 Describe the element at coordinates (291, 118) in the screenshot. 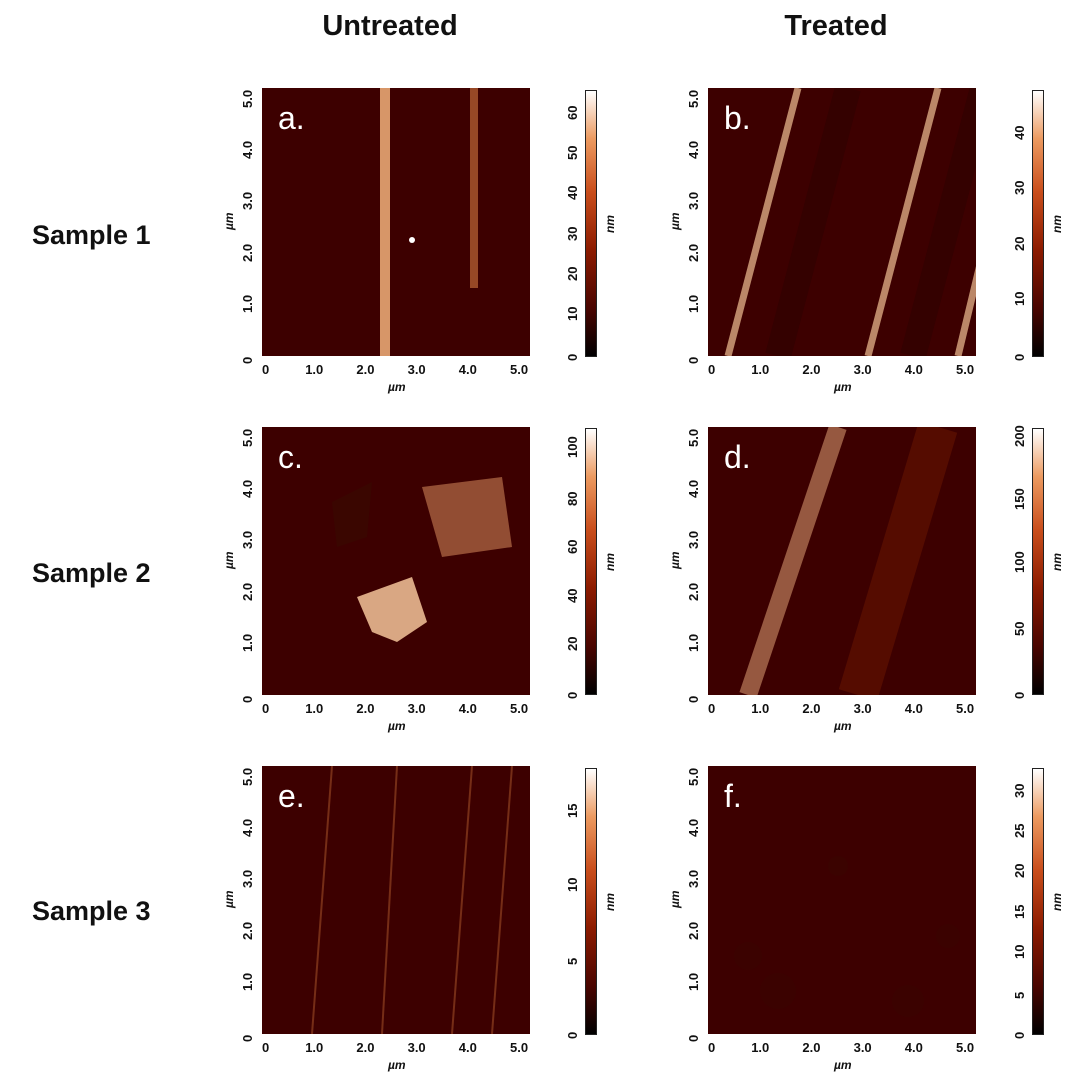

I see `panel-letter: a.` at that location.